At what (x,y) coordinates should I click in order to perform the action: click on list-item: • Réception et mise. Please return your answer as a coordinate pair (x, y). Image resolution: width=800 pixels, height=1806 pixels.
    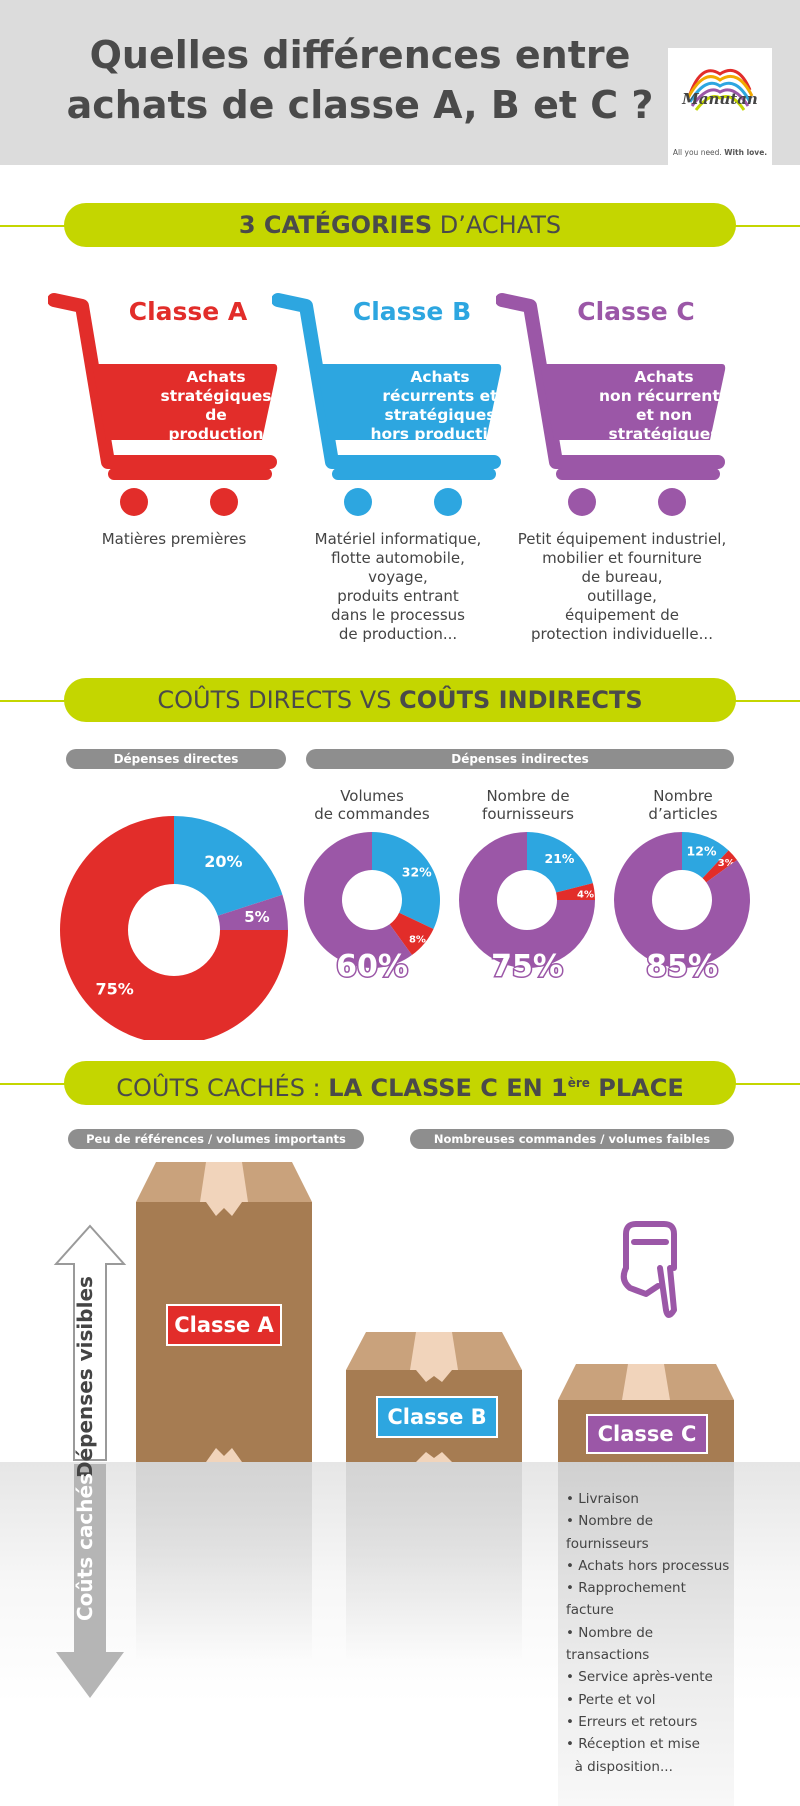
    Looking at the image, I should click on (633, 1744).